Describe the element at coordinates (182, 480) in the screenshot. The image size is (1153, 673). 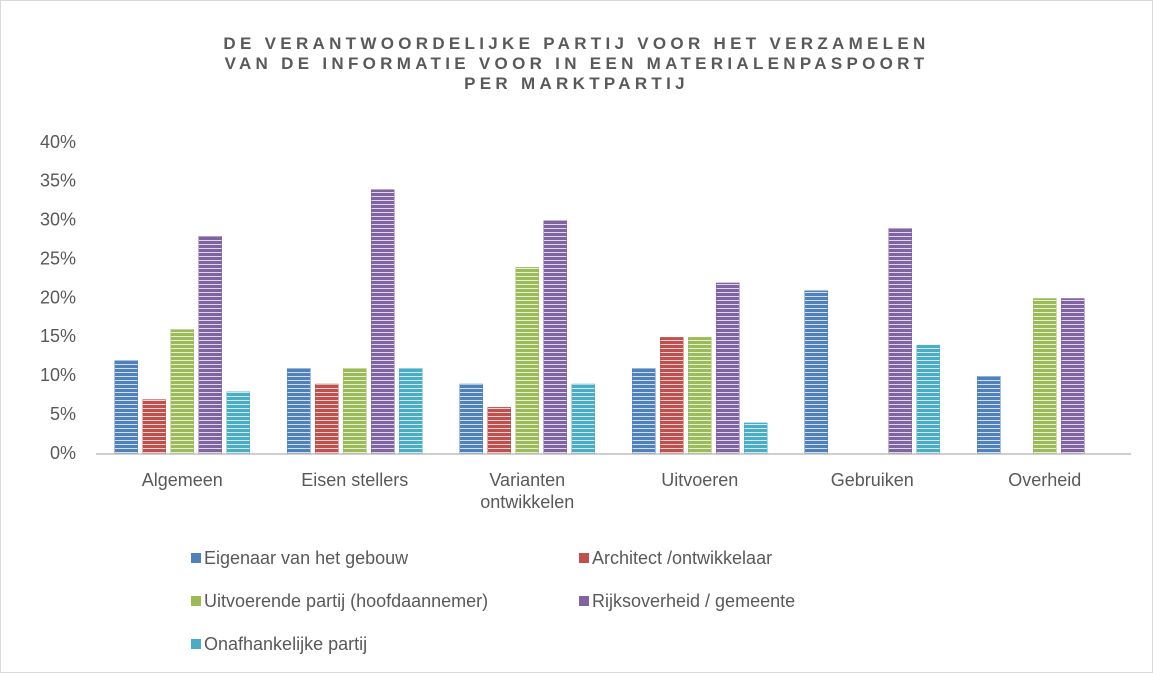
I see `x-tick-label: Algemeen` at that location.